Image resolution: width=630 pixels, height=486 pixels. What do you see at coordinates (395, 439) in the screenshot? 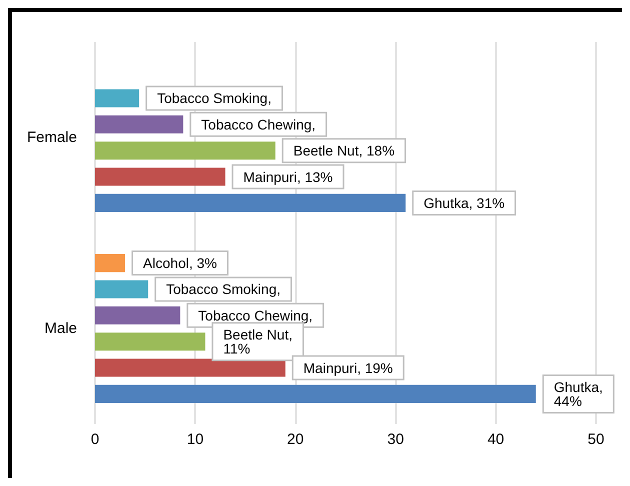
I see `x-tick-label: 30` at bounding box center [395, 439].